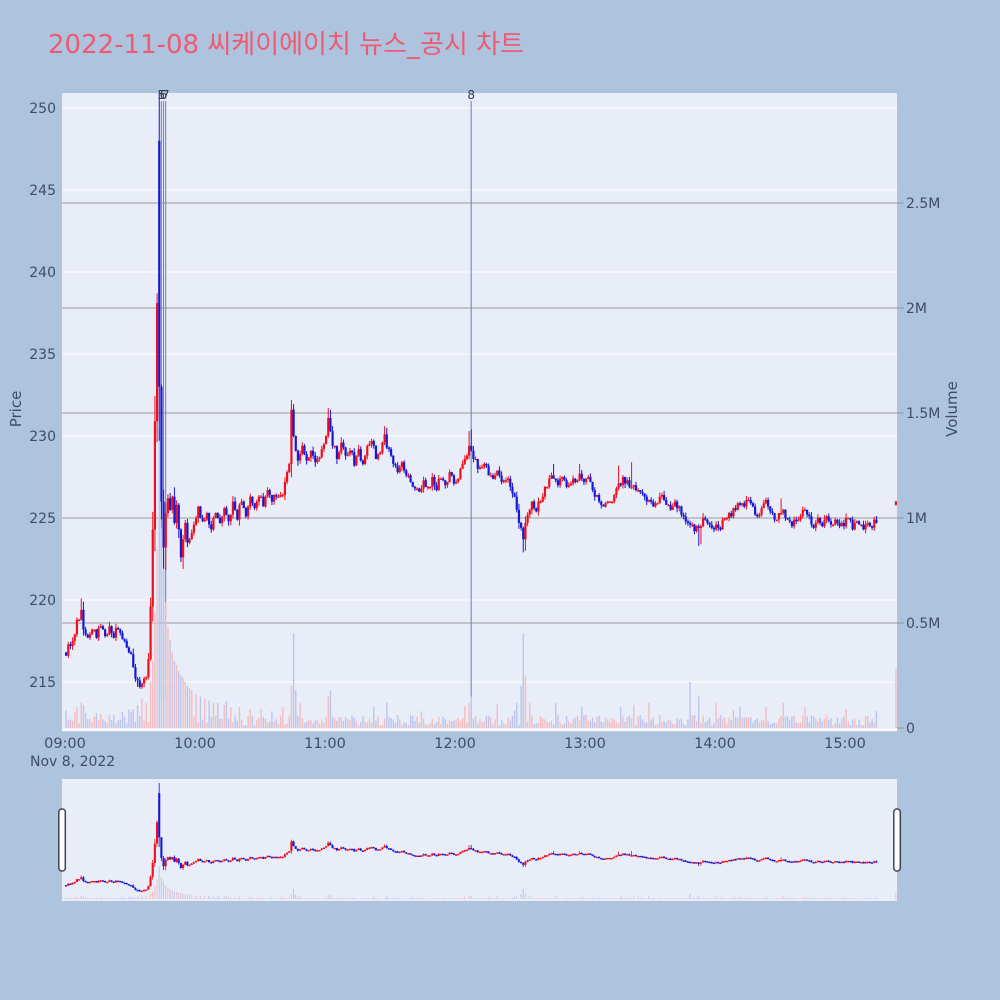  What do you see at coordinates (42, 355) in the screenshot?
I see `svg-text: 235` at bounding box center [42, 355].